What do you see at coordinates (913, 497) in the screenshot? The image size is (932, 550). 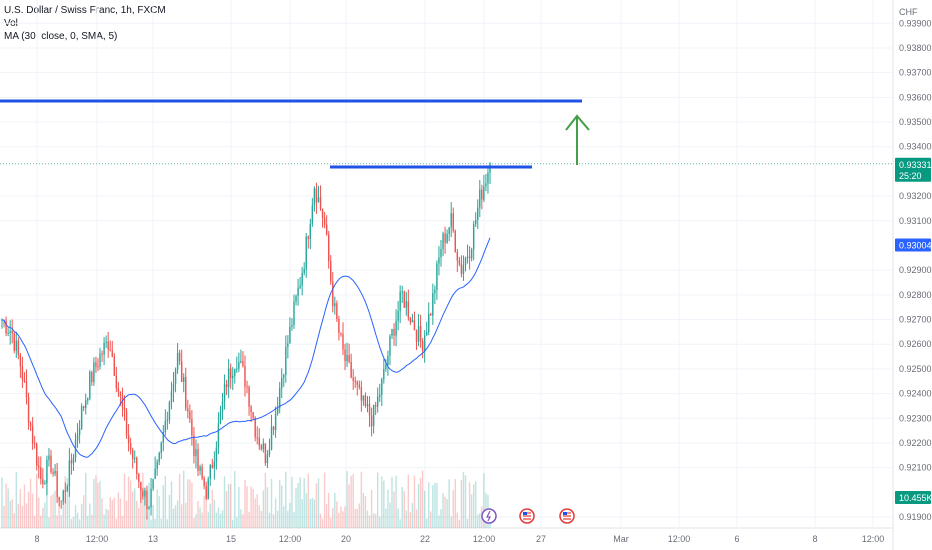 I see `volume-badge-bg` at bounding box center [913, 497].